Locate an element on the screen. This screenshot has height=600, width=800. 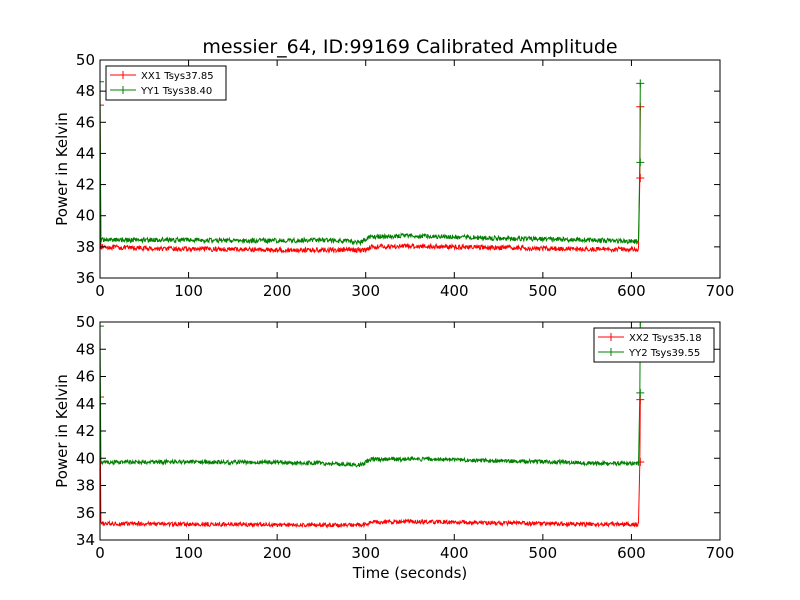
legend-label: XX2 Tsys35.18 is located at coordinates (665, 338).